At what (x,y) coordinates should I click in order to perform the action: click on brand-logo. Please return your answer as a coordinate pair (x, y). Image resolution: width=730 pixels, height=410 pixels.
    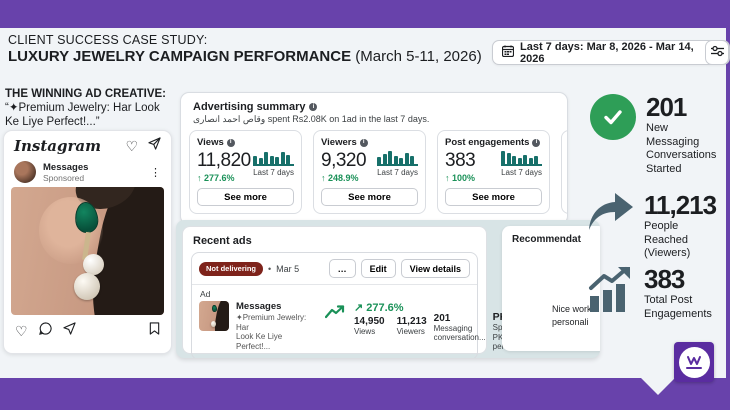
    Looking at the image, I should click on (694, 362).